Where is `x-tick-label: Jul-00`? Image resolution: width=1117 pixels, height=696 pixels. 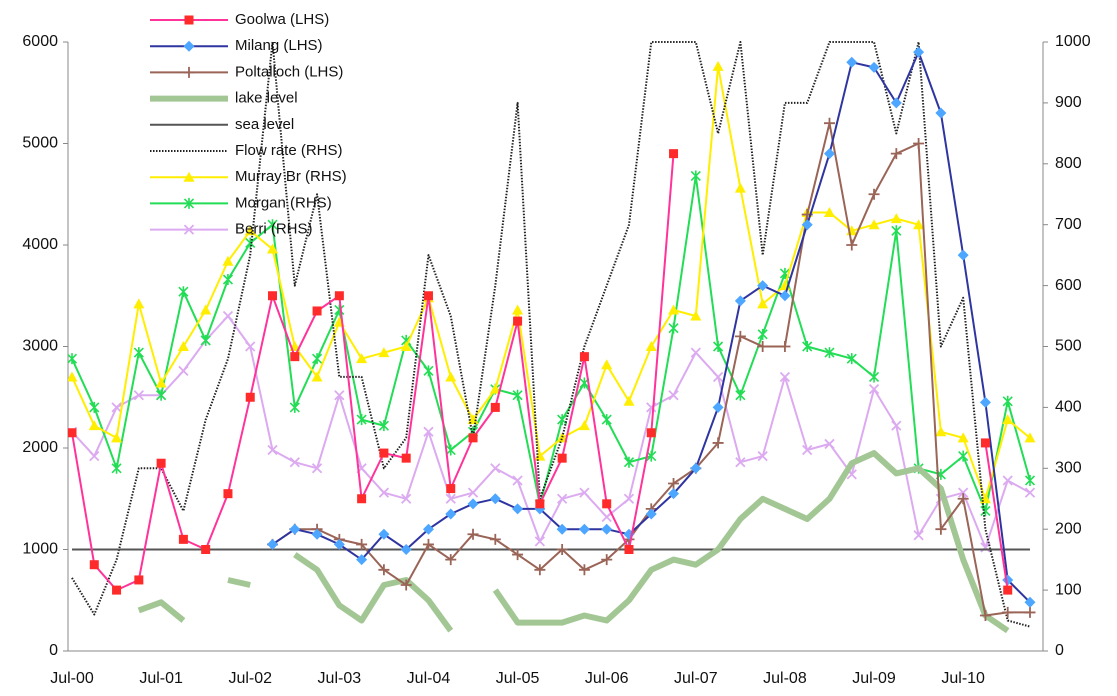 x-tick-label: Jul-00 is located at coordinates (72, 678).